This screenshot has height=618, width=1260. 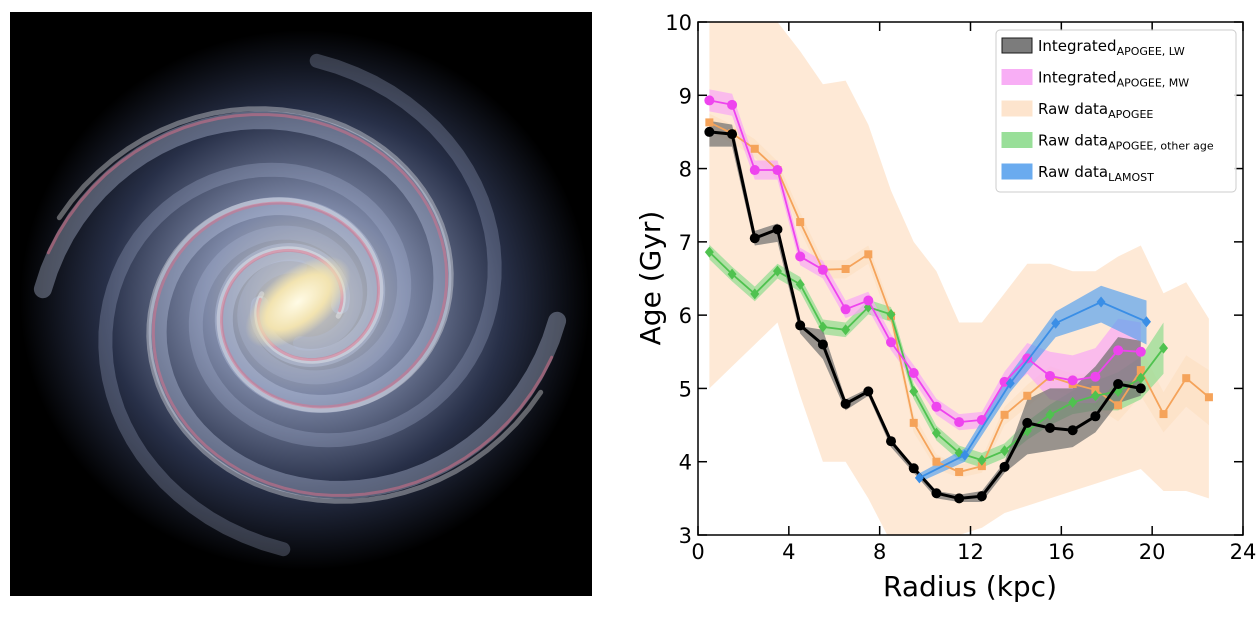 I want to click on series-line, so click(x=1032, y=390).